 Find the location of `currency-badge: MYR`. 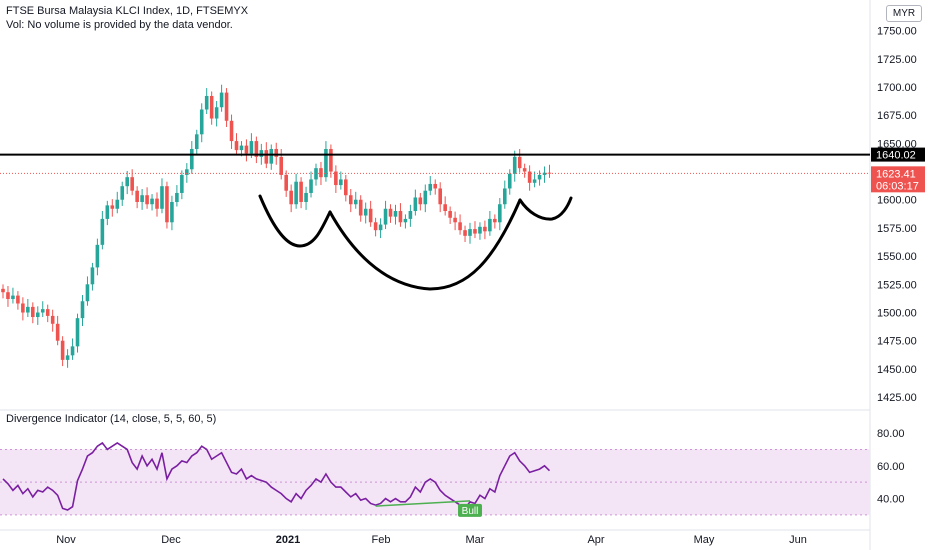

currency-badge: MYR is located at coordinates (904, 13).